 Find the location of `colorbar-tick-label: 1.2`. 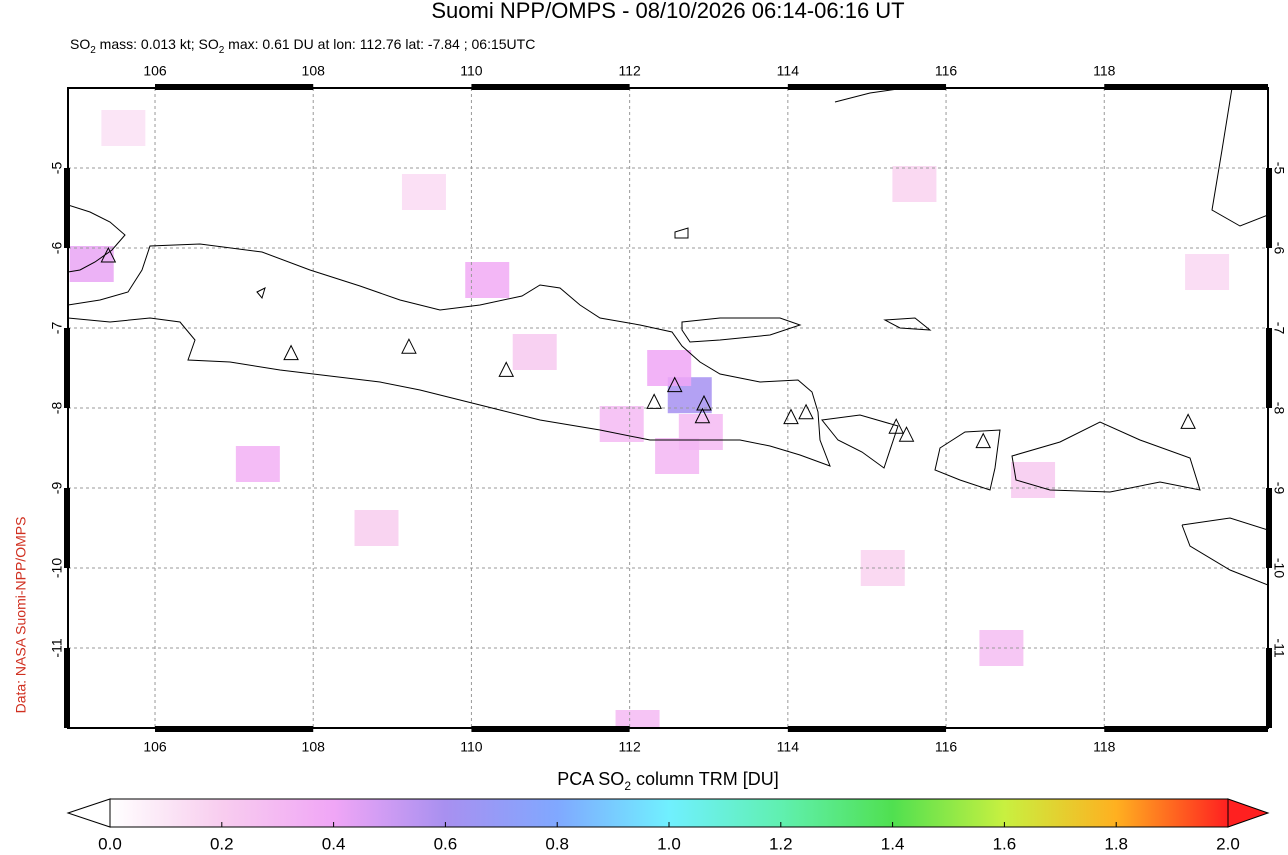

colorbar-tick-label: 1.2 is located at coordinates (781, 843).